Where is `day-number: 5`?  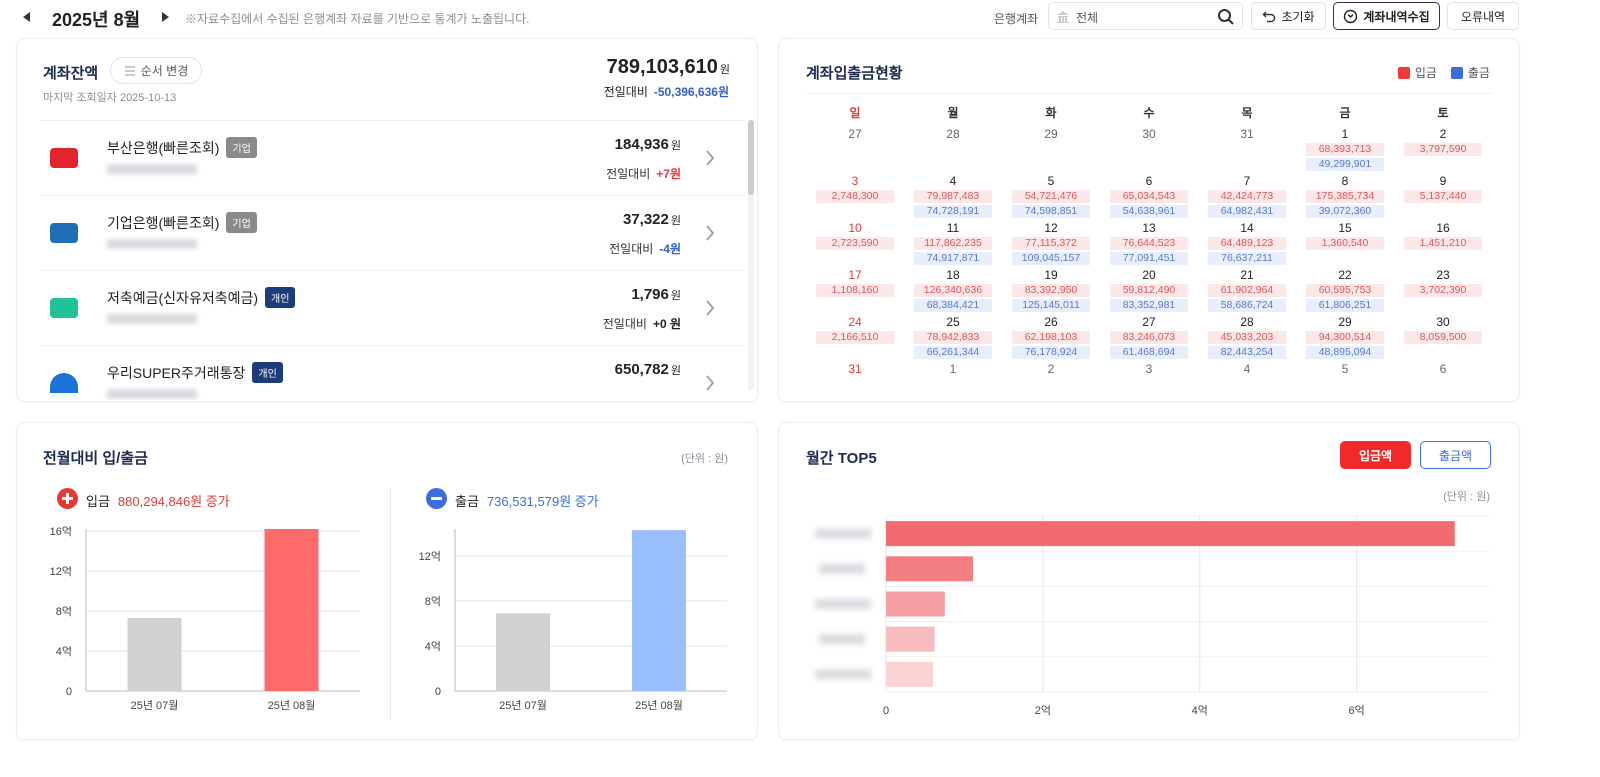 day-number: 5 is located at coordinates (1345, 369).